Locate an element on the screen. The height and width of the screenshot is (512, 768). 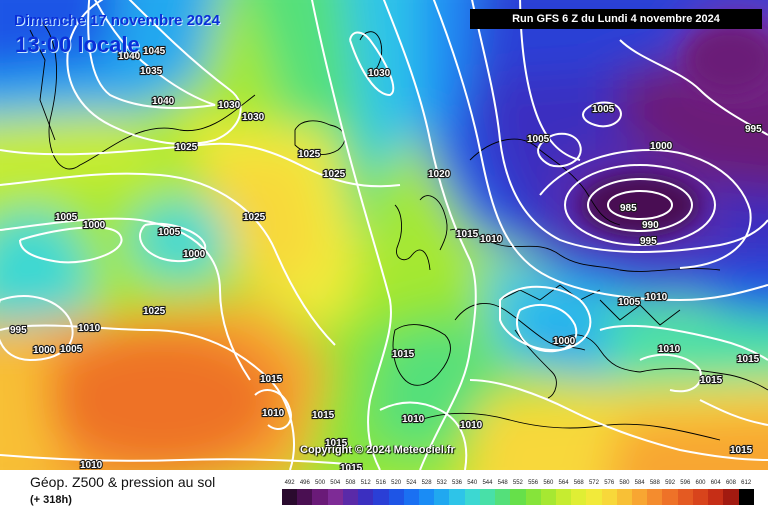
legend-value: 576 is located at coordinates (609, 483).